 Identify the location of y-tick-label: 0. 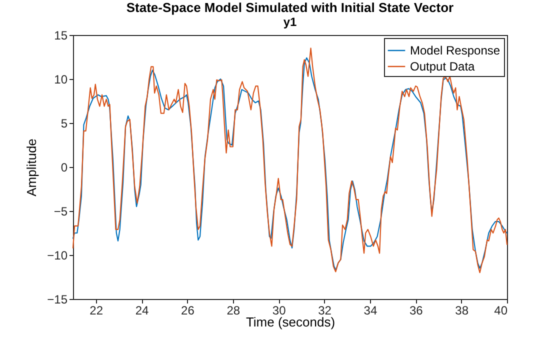
(64, 167).